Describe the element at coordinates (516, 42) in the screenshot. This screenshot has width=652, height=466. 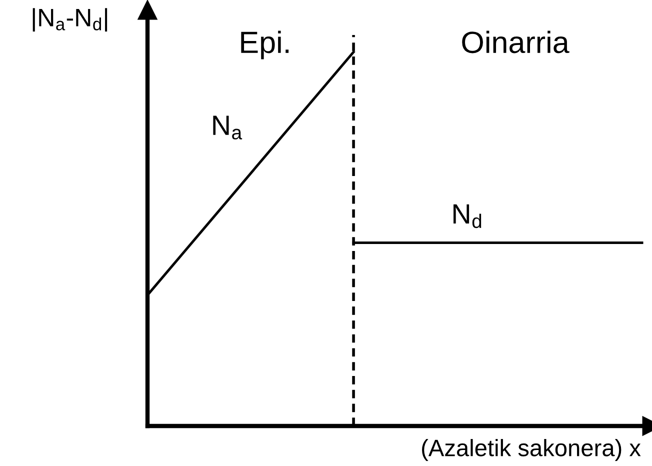
I see `annotation: Oinarria` at that location.